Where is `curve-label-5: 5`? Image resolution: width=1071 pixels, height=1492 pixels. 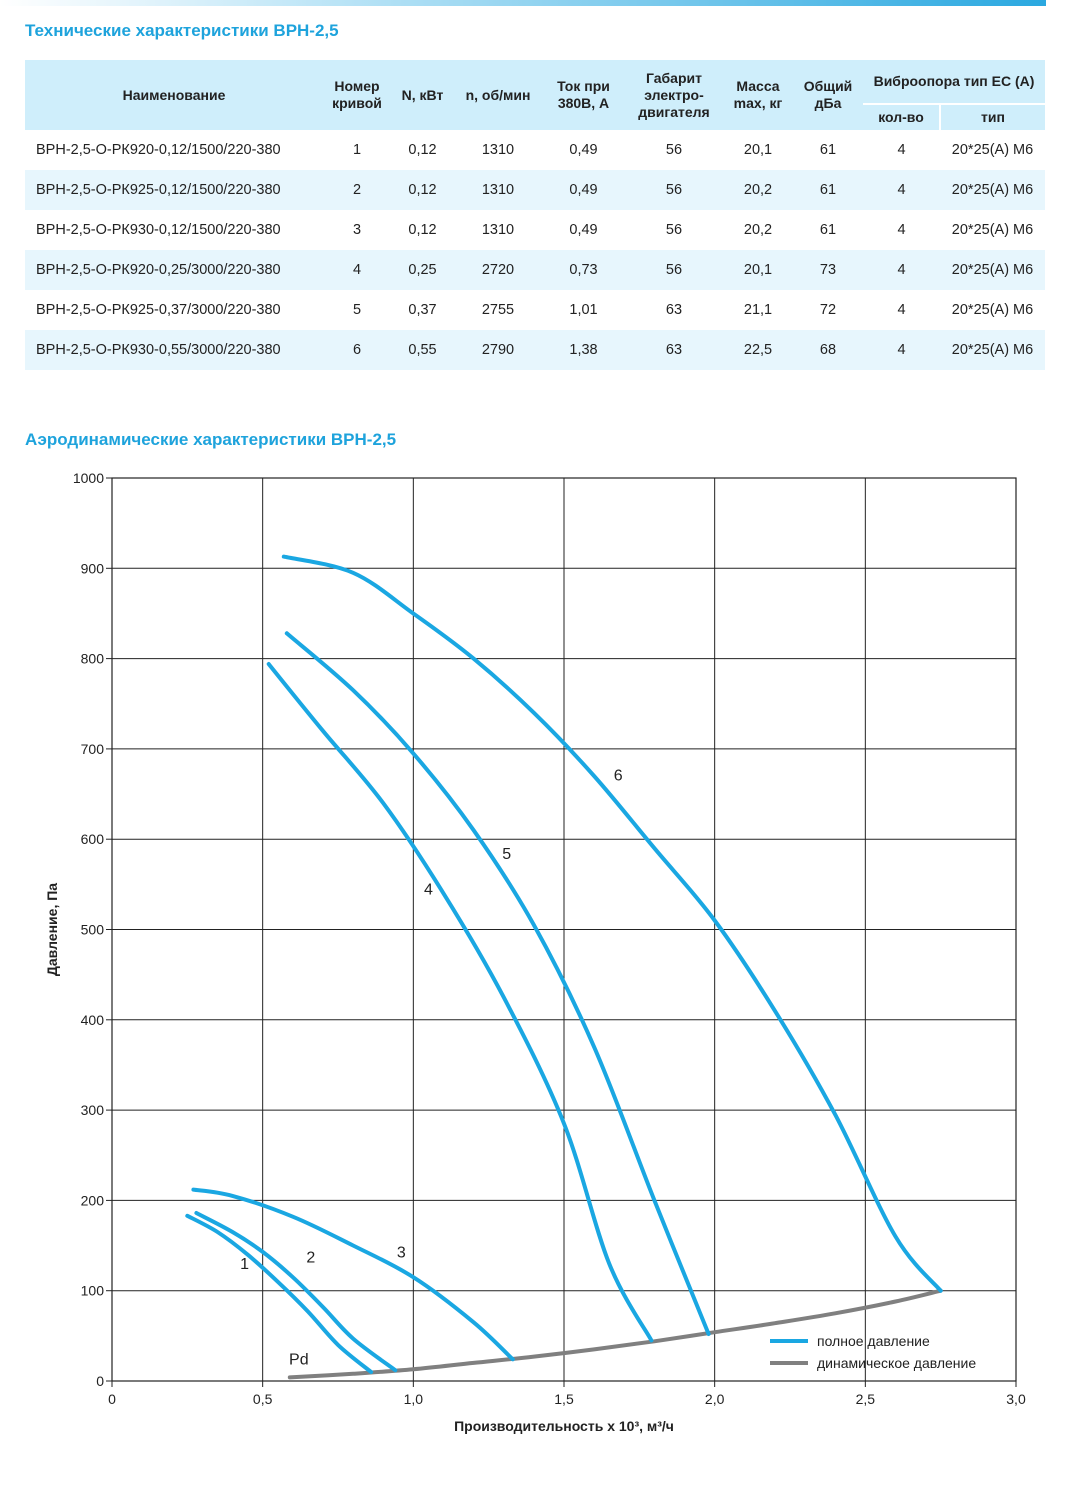 curve-label-5: 5 is located at coordinates (506, 854).